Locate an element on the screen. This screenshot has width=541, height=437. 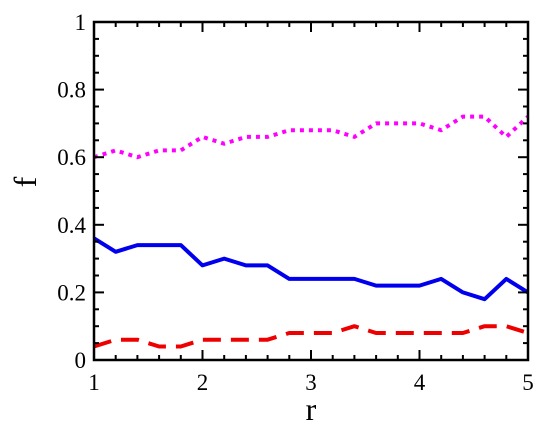
y-tick-label: 1 is located at coordinates (81, 22).